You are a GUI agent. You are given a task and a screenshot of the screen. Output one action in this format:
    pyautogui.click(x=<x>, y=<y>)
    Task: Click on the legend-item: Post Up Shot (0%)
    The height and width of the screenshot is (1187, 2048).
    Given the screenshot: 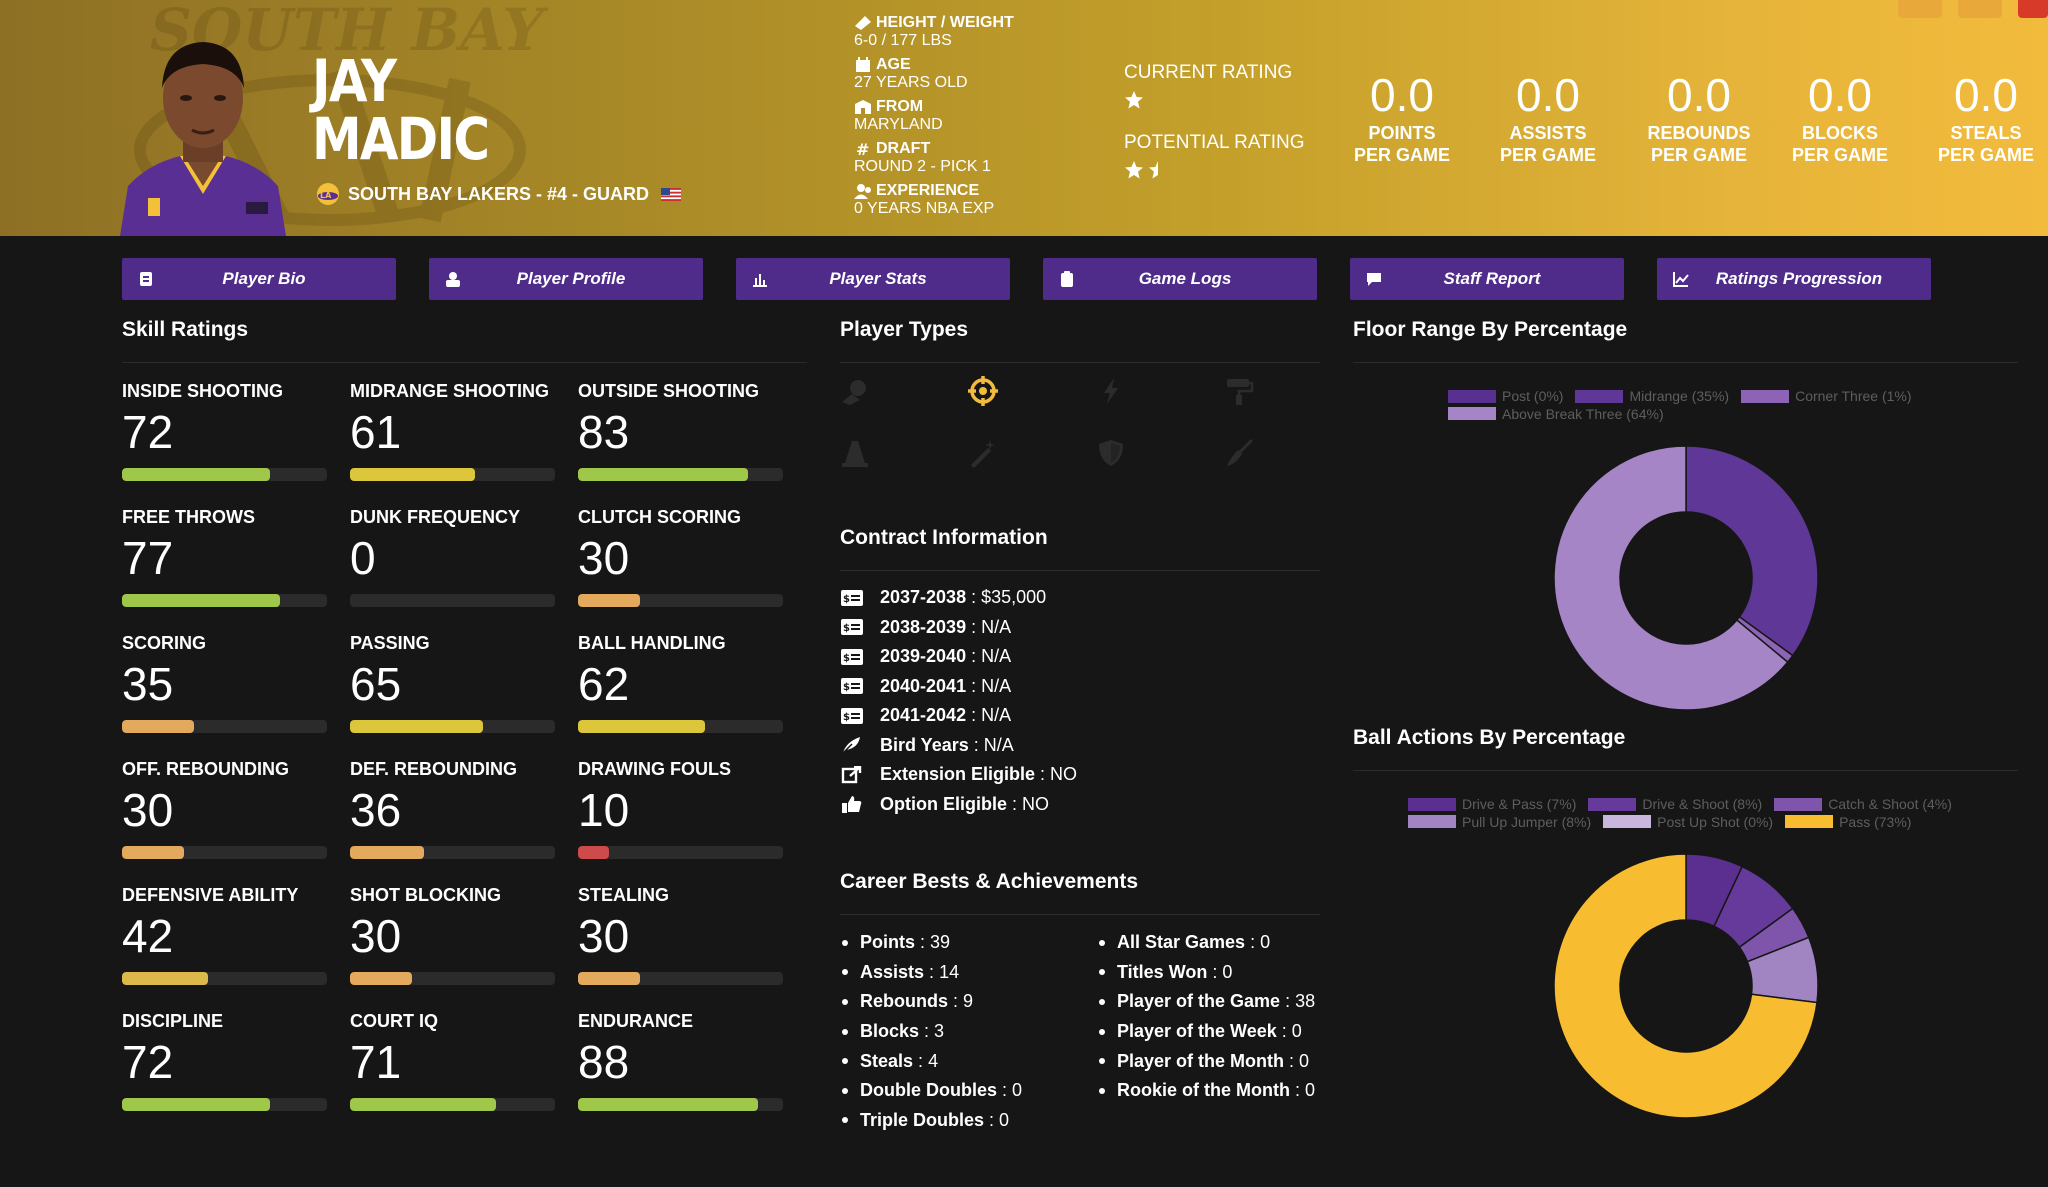 What is the action you would take?
    pyautogui.click(x=1688, y=822)
    